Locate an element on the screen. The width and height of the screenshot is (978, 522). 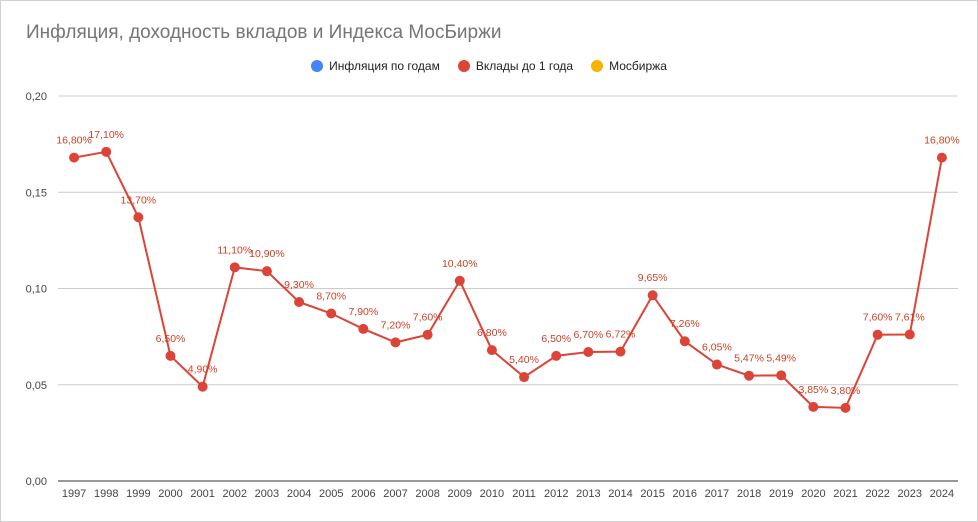
data-label: 11,10% is located at coordinates (234, 250).